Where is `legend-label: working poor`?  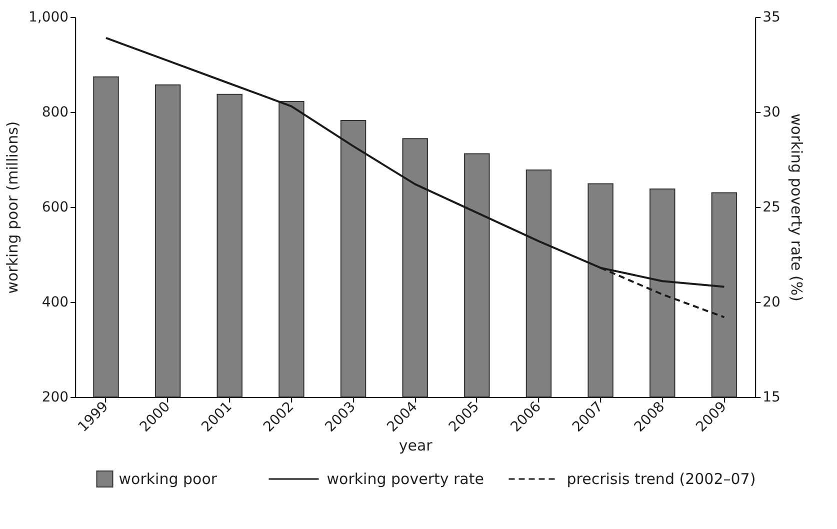
legend-label: working poor is located at coordinates (168, 479).